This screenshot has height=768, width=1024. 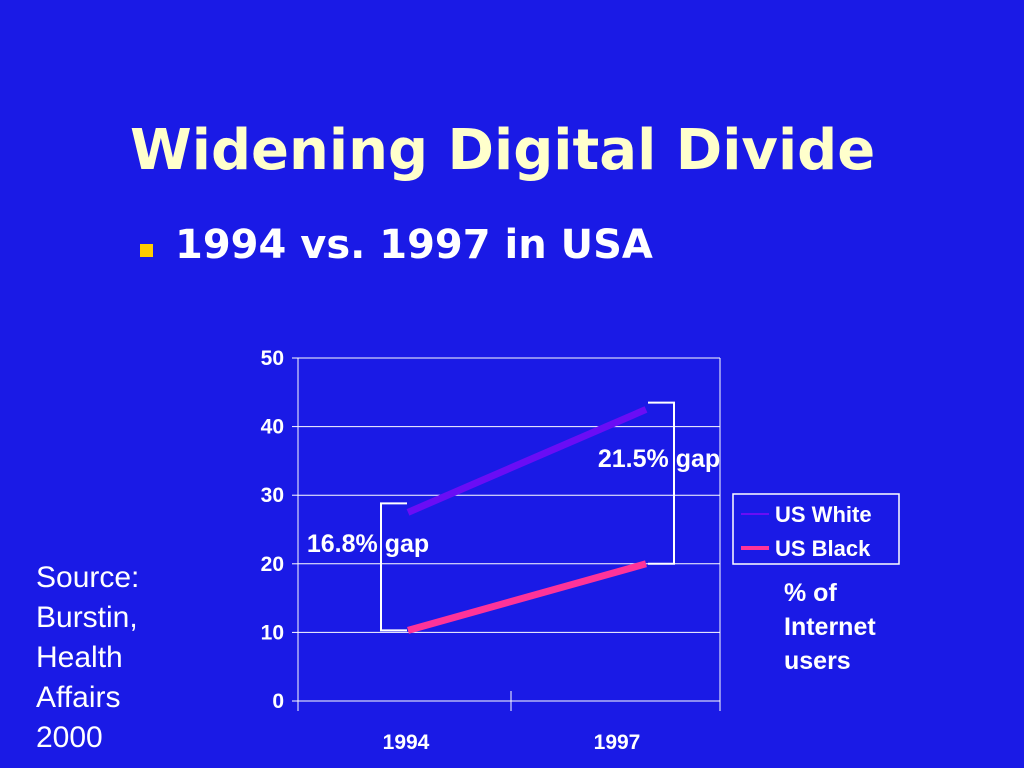 What do you see at coordinates (527, 597) in the screenshot?
I see `series-line-us-black` at bounding box center [527, 597].